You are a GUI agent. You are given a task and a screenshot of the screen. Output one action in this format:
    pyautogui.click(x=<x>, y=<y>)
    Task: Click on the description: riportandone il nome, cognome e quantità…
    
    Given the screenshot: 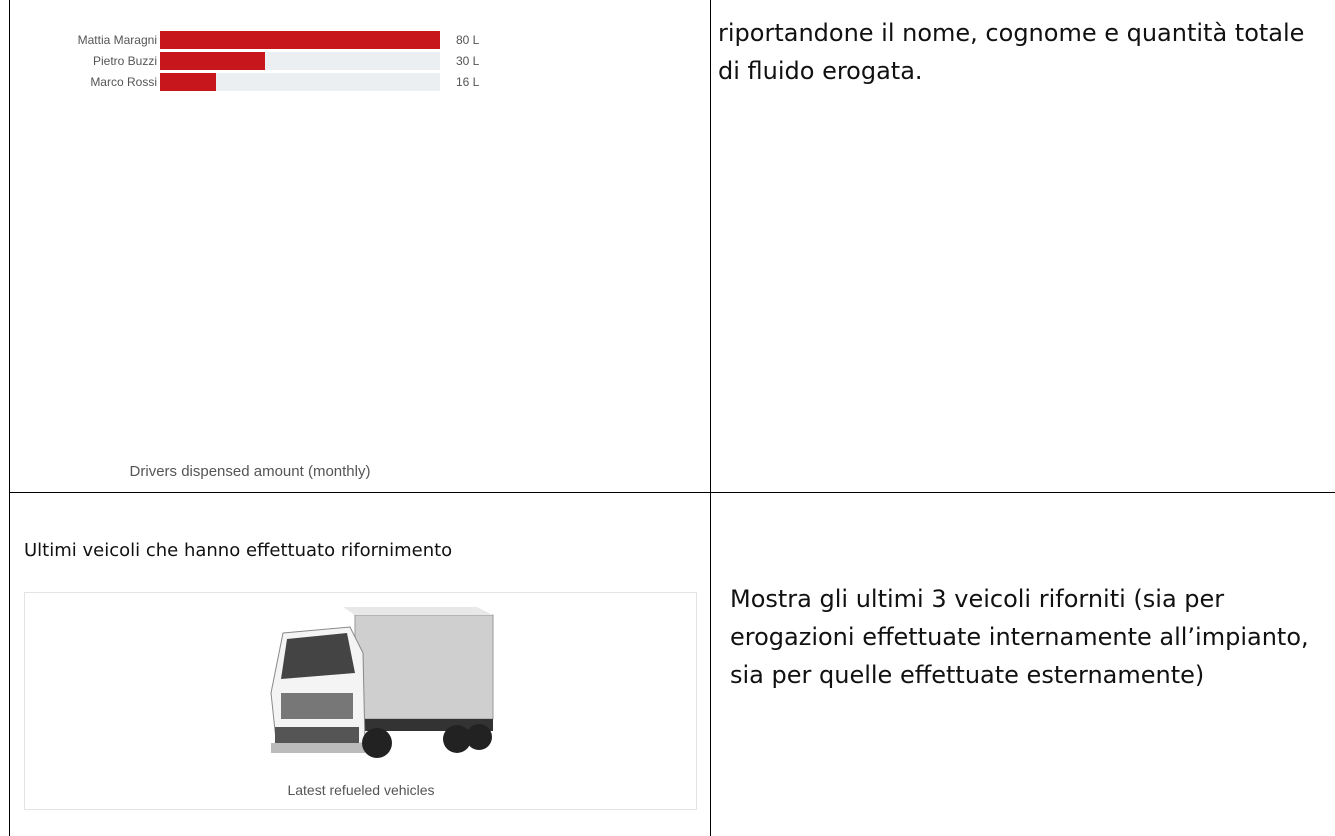 What is the action you would take?
    pyautogui.click(x=1011, y=52)
    